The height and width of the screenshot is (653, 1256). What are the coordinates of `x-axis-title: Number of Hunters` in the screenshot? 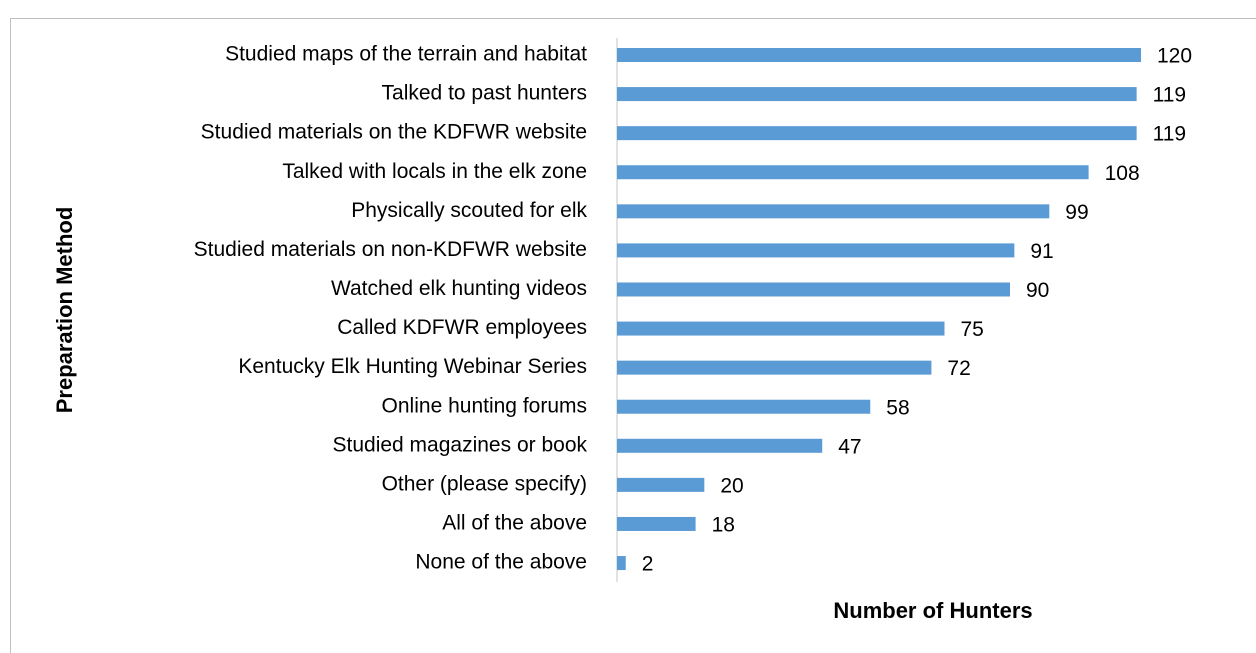 It's located at (932, 610).